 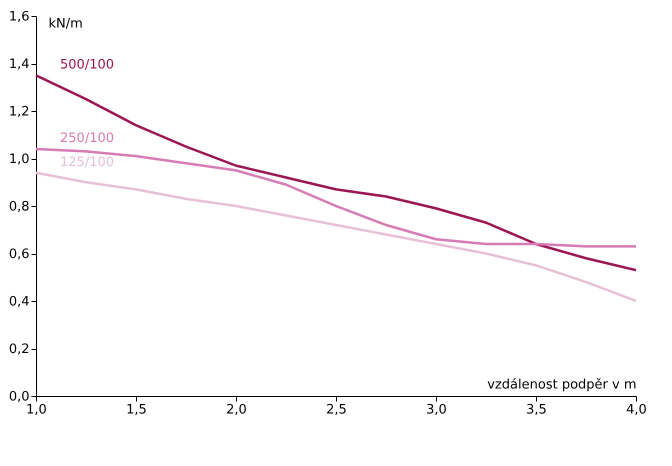 What do you see at coordinates (36, 410) in the screenshot?
I see `x-tick-label: 1,0` at bounding box center [36, 410].